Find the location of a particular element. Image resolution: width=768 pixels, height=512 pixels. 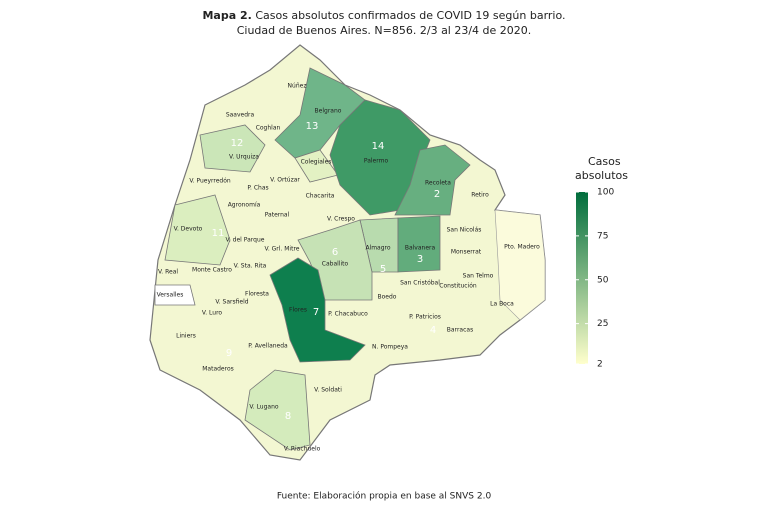

barrio-label: Boedo is located at coordinates (387, 297).